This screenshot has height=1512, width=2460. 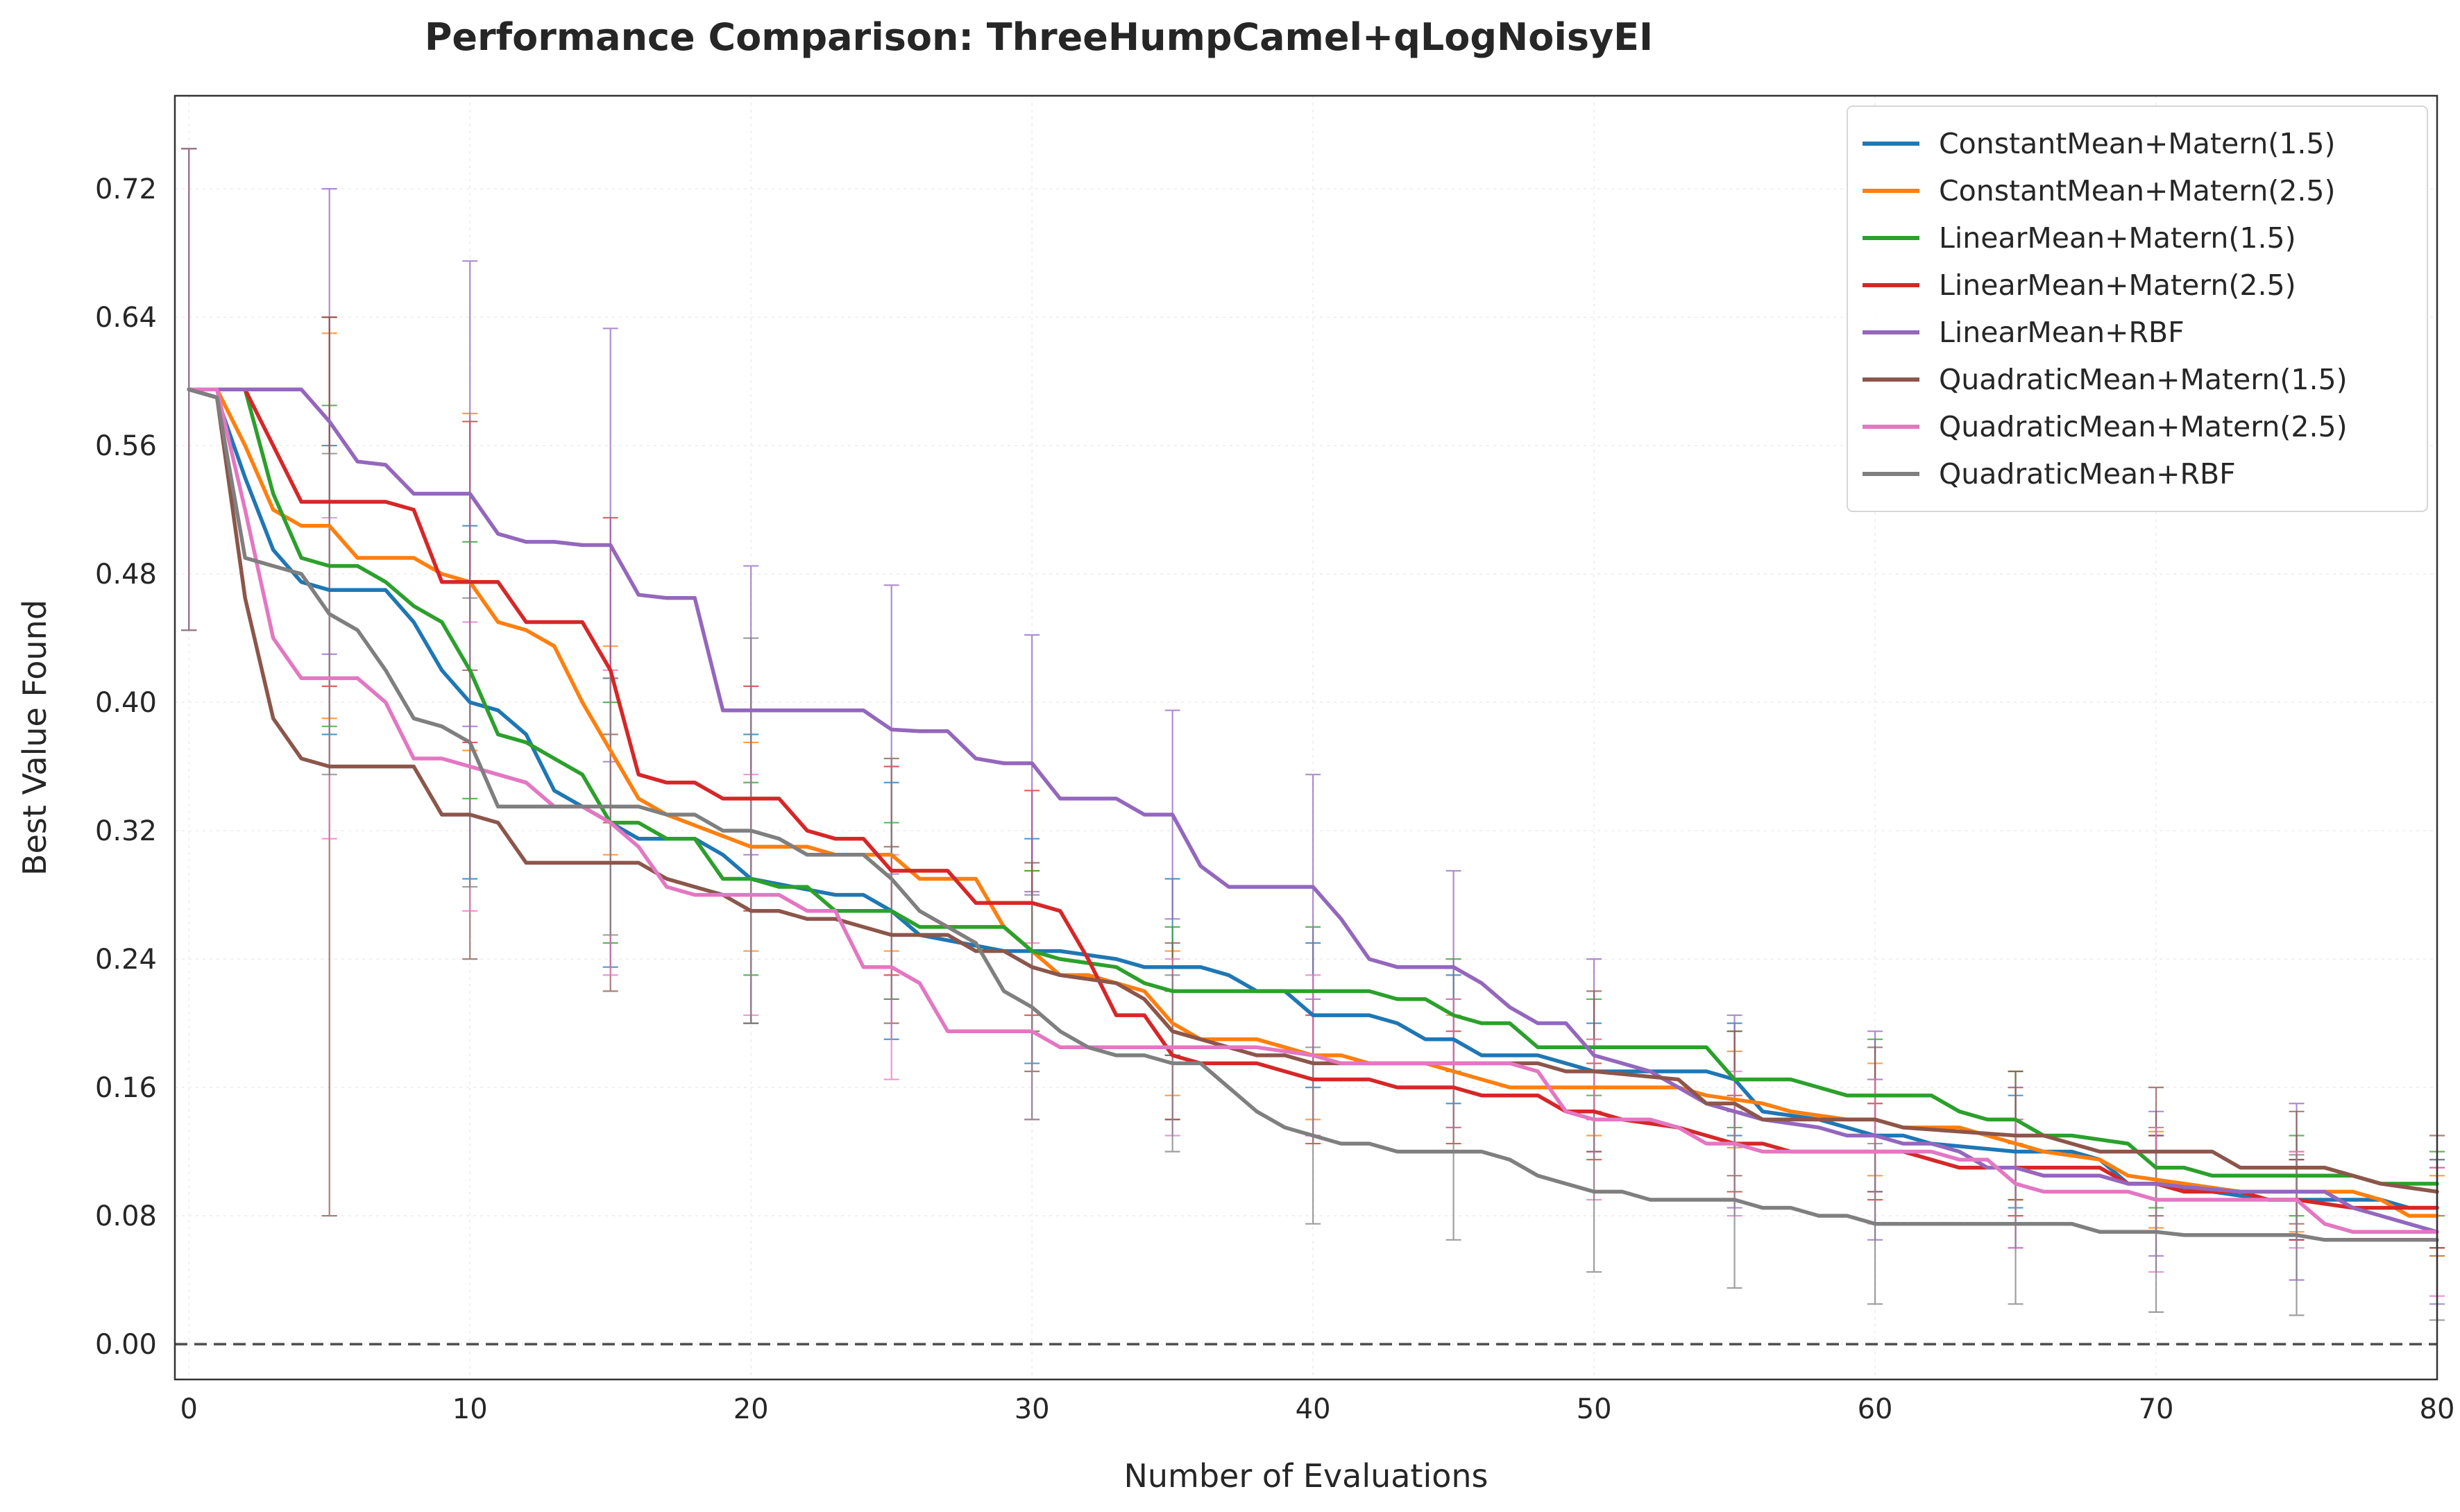 What do you see at coordinates (126, 1216) in the screenshot?
I see `y-tick-label-1: 0.08` at bounding box center [126, 1216].